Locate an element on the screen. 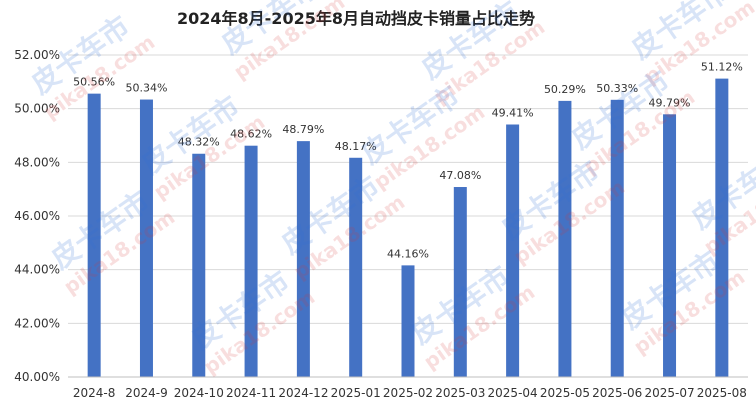 The width and height of the screenshot is (756, 413). data-label: 50.56% is located at coordinates (94, 82).